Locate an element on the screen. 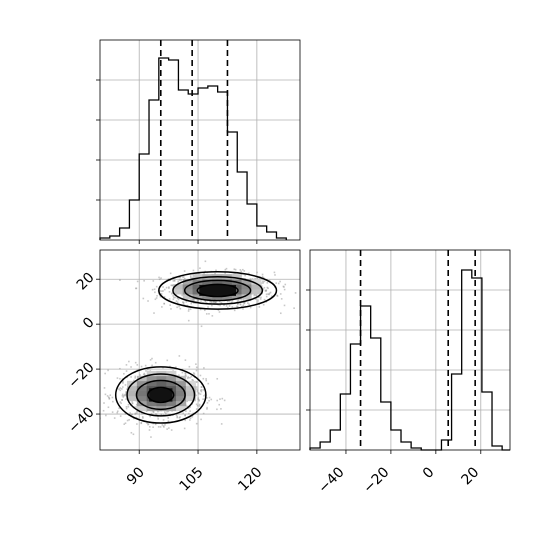 The width and height of the screenshot is (550, 550). histogram-x-frame is located at coordinates (200, 140).